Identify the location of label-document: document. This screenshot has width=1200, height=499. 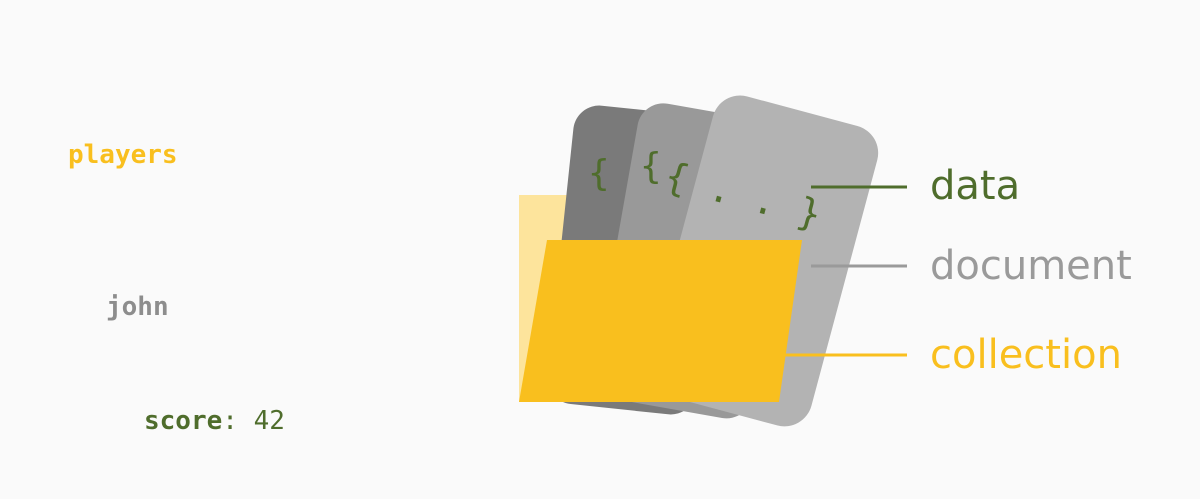
(1031, 266).